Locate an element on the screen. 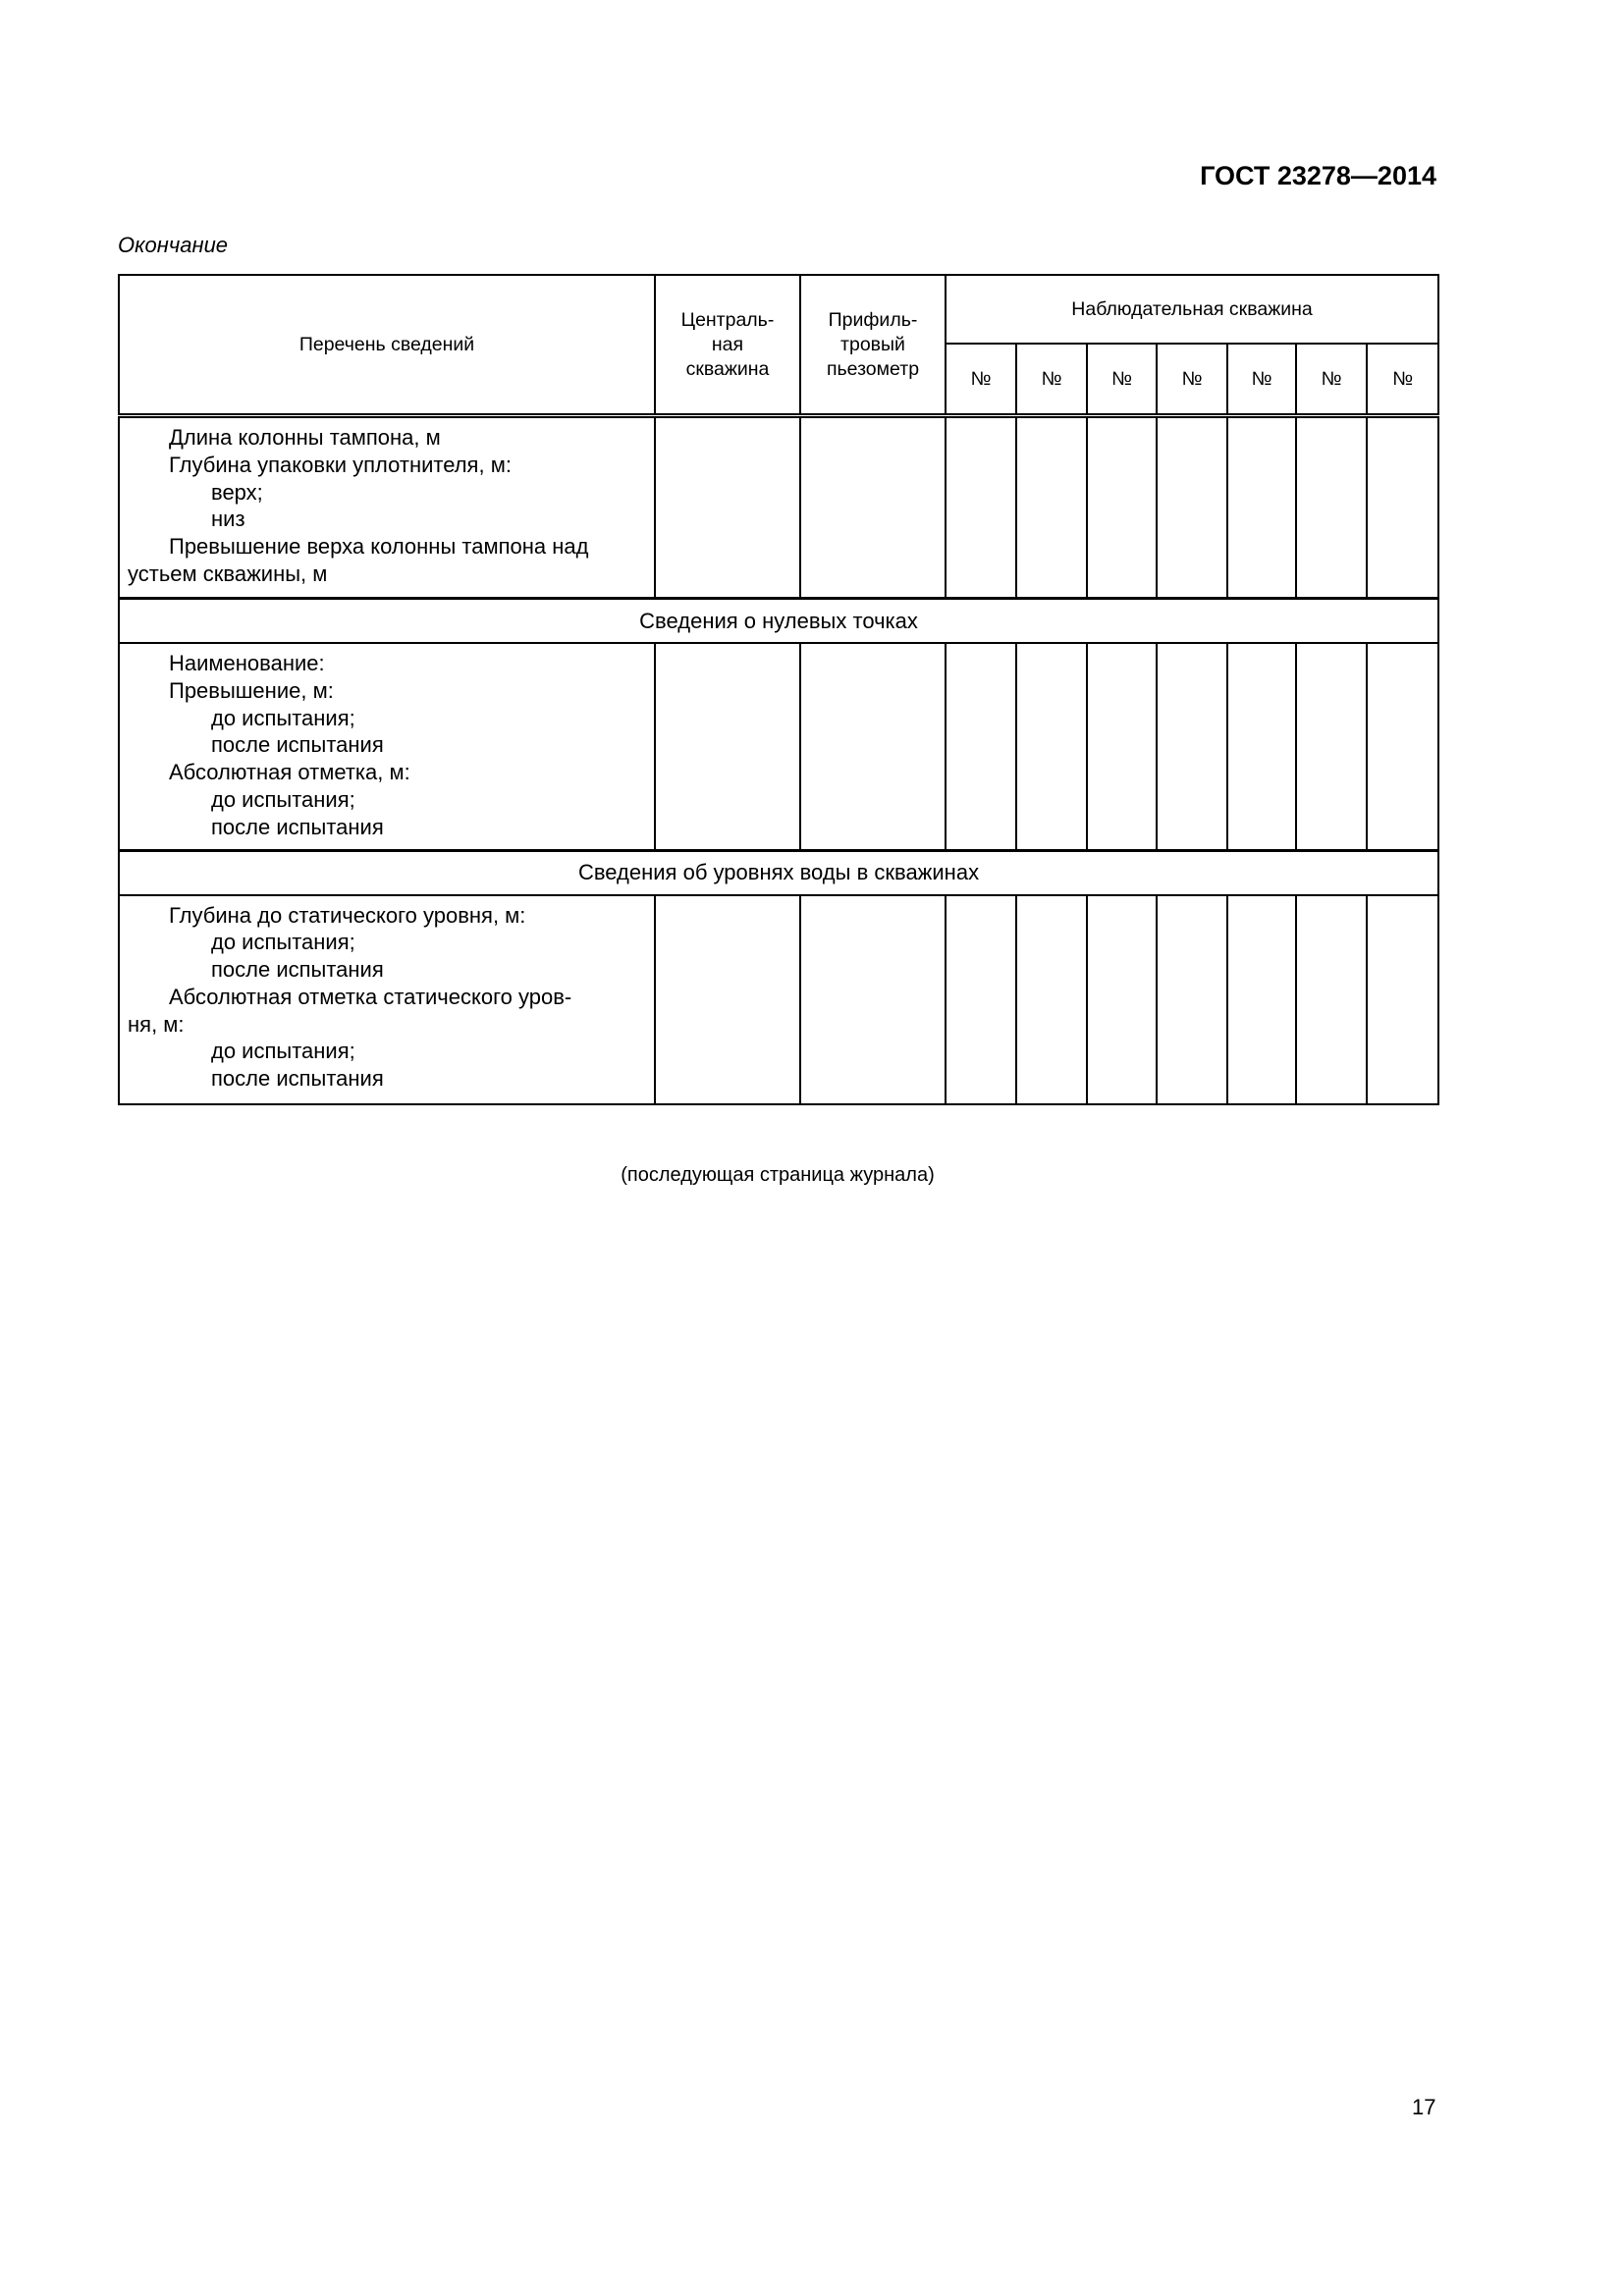 Image resolution: width=1623 pixels, height=2296 pixels. header-line: скважина is located at coordinates (727, 368).